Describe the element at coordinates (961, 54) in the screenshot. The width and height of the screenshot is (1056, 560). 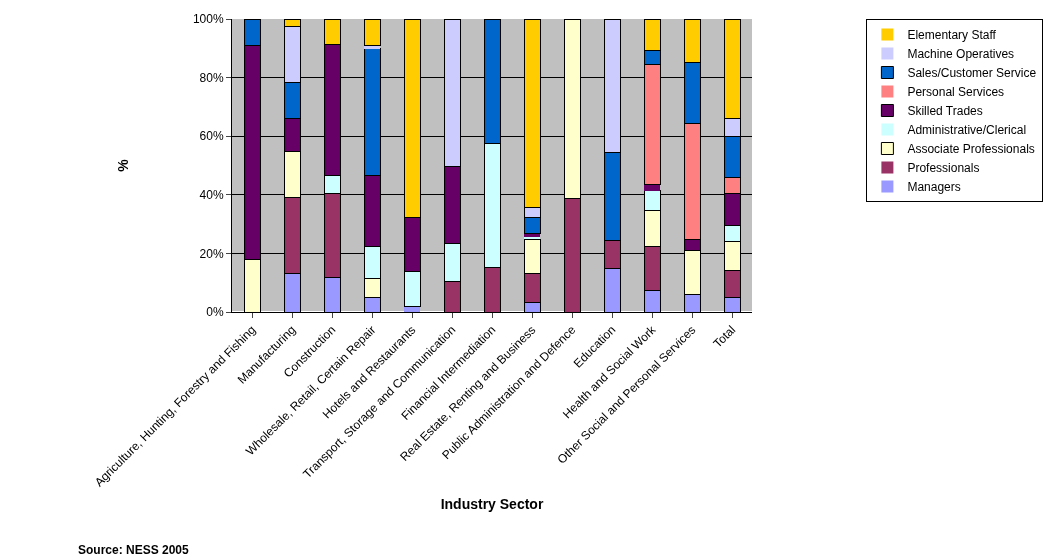
I see `legend-label: Machine Operatives` at that location.